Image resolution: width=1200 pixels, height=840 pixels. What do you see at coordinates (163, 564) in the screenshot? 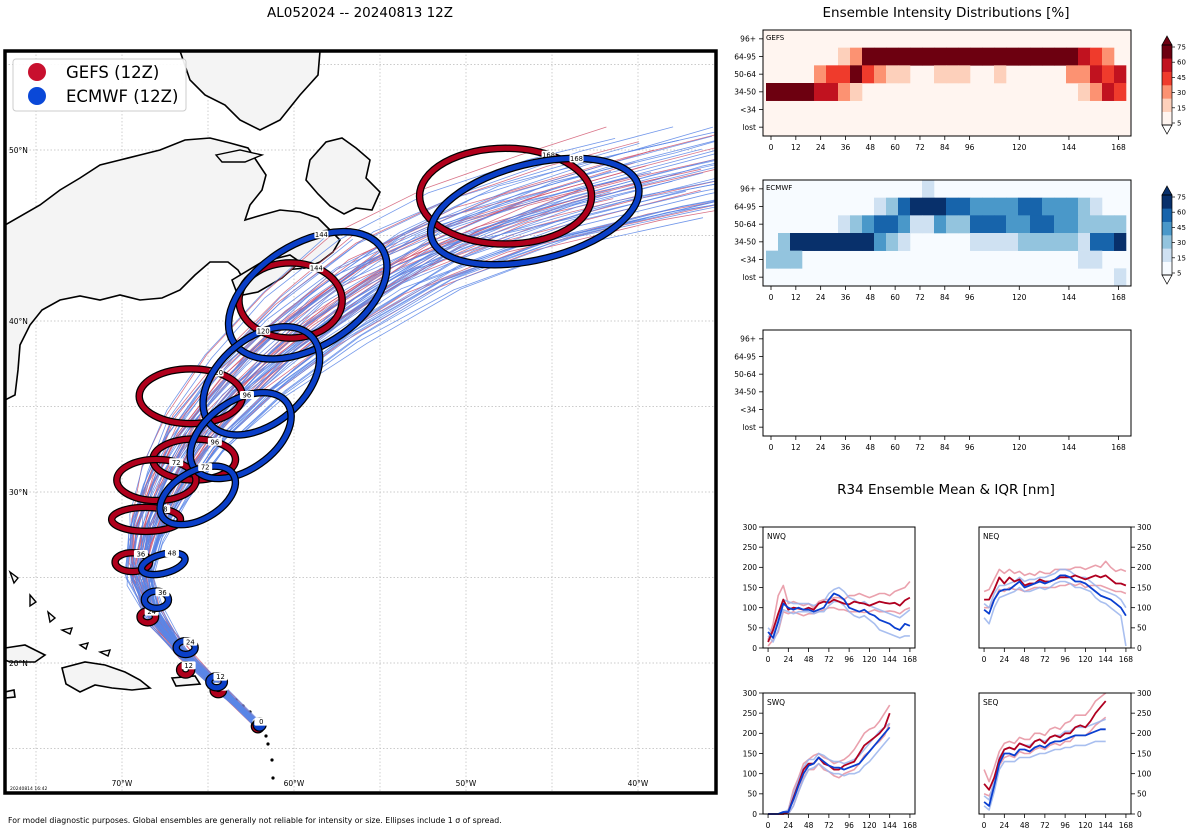
I see `spread-ellipse` at bounding box center [163, 564].